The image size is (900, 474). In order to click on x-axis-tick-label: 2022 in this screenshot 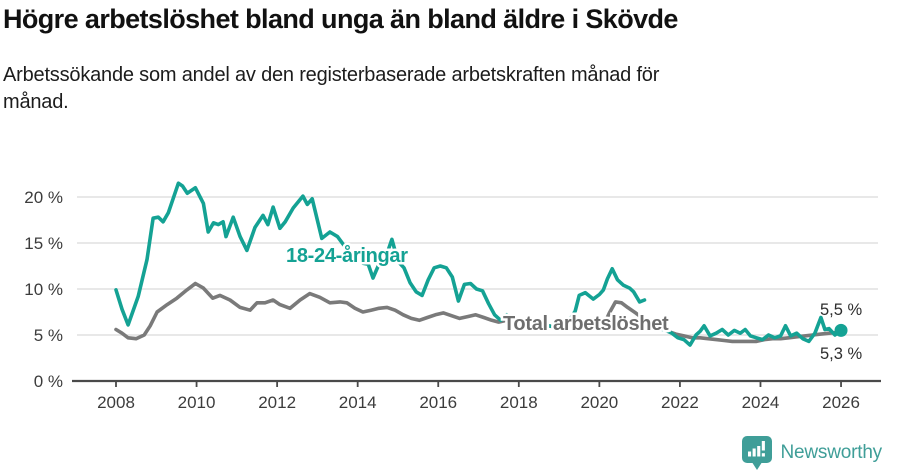, I will do `click(680, 402)`.